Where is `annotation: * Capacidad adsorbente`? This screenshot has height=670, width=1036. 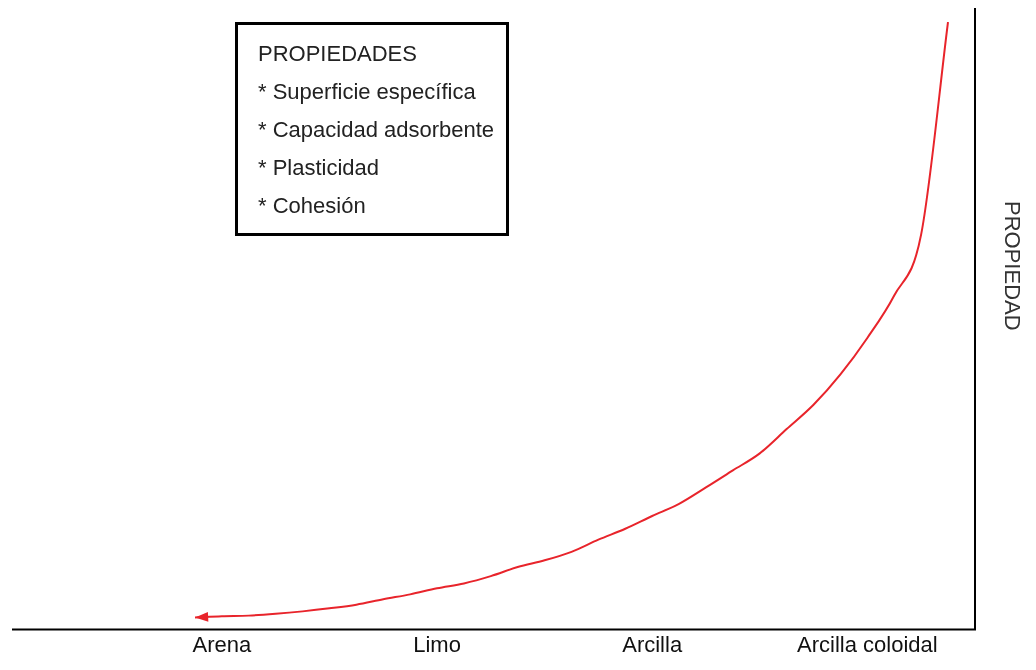 annotation: * Capacidad adsorbente is located at coordinates (376, 130).